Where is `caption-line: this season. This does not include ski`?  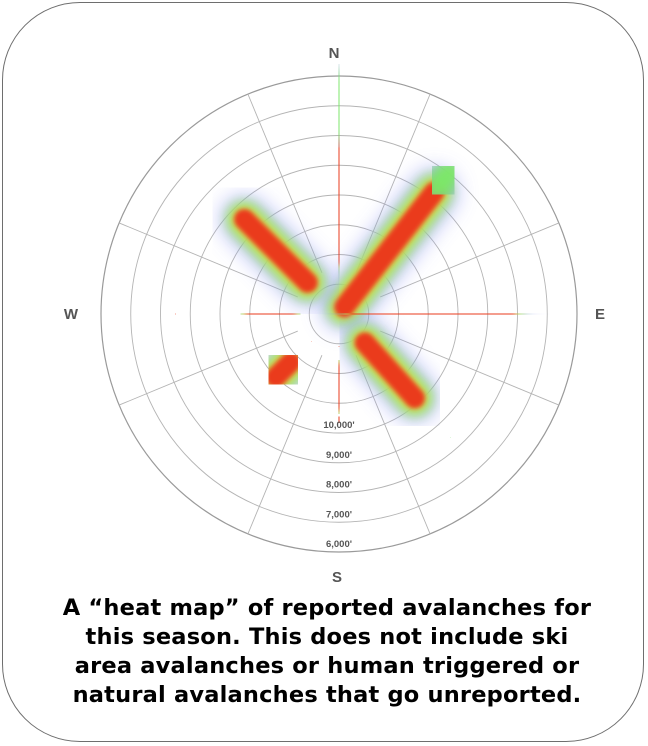 caption-line: this season. This does not include ski is located at coordinates (327, 637).